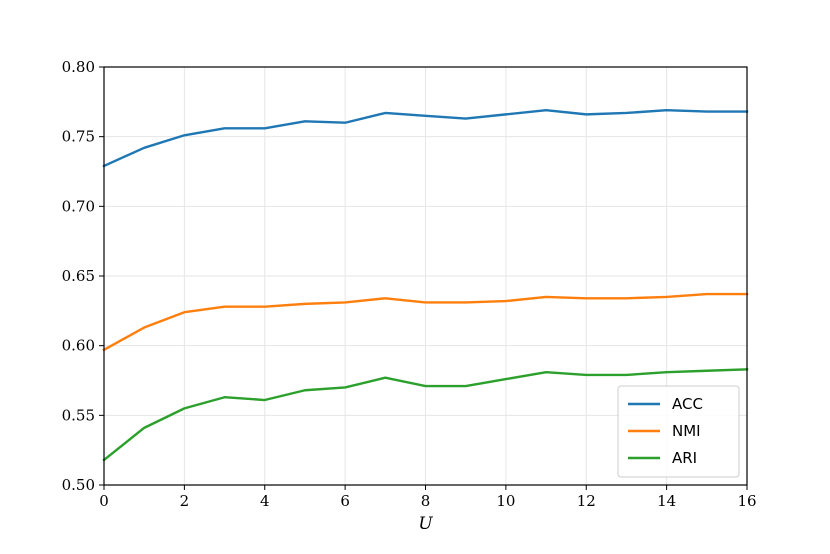 Image resolution: width=830 pixels, height=554 pixels. Describe the element at coordinates (78, 346) in the screenshot. I see `y-tick-label: 0.60` at that location.